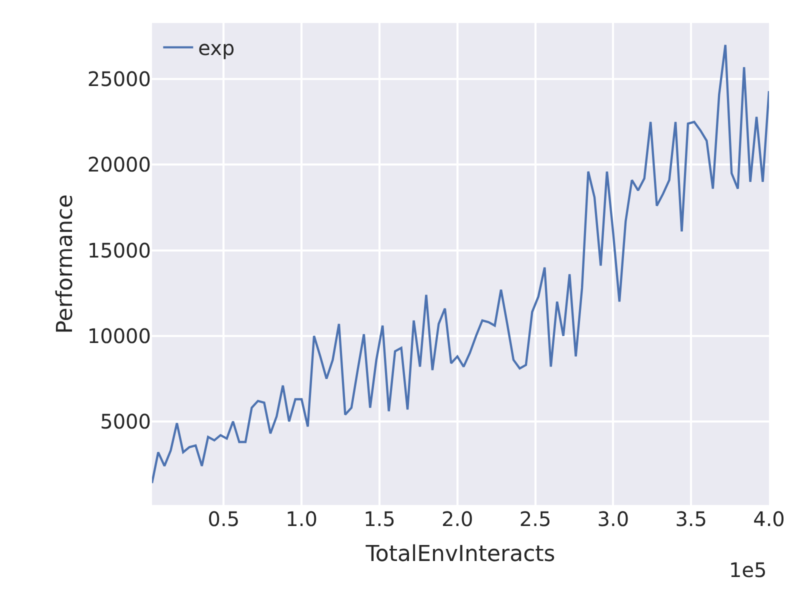 This screenshot has width=798, height=598. I want to click on x-tick-label: 3.5, so click(691, 519).